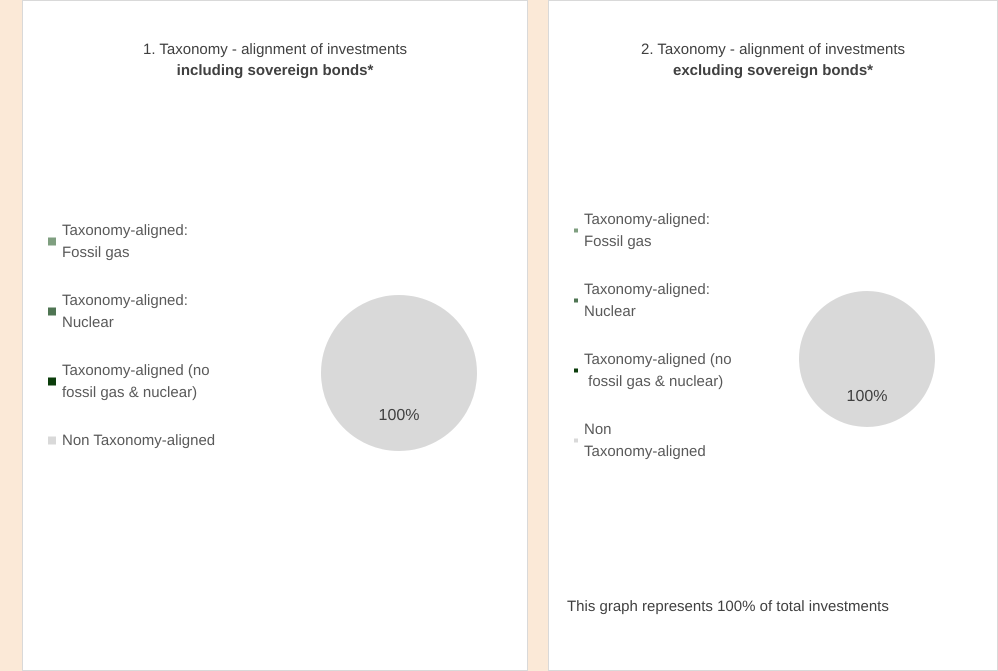 The image size is (998, 671). I want to click on chart-subtitle: excluding sovereign bonds*, so click(773, 70).